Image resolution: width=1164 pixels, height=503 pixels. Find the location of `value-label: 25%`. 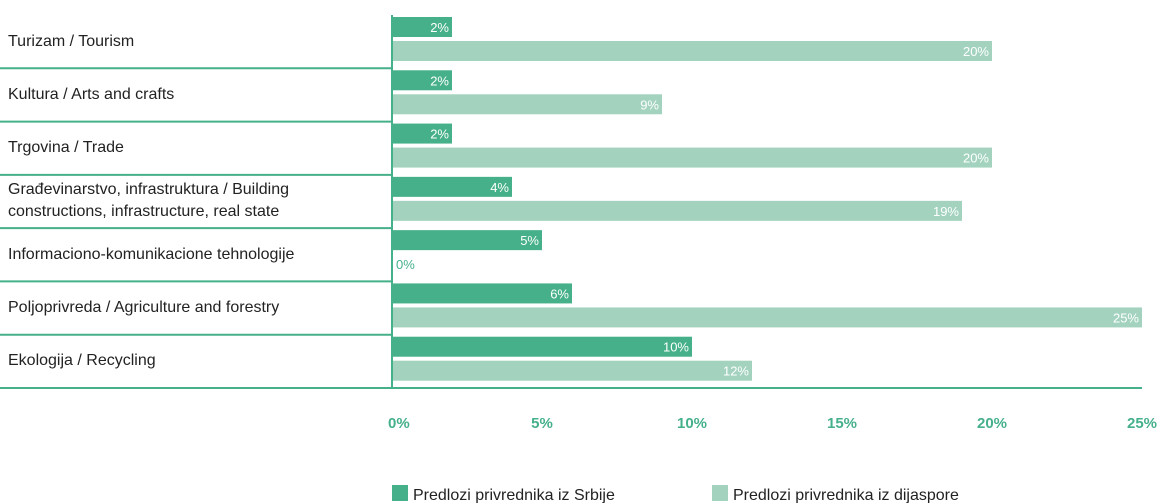

value-label: 25% is located at coordinates (1126, 317).